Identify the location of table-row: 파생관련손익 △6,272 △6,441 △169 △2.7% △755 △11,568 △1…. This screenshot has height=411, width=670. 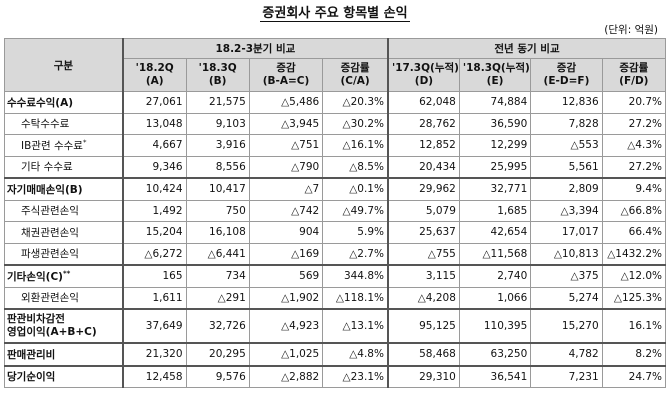
(335, 254).